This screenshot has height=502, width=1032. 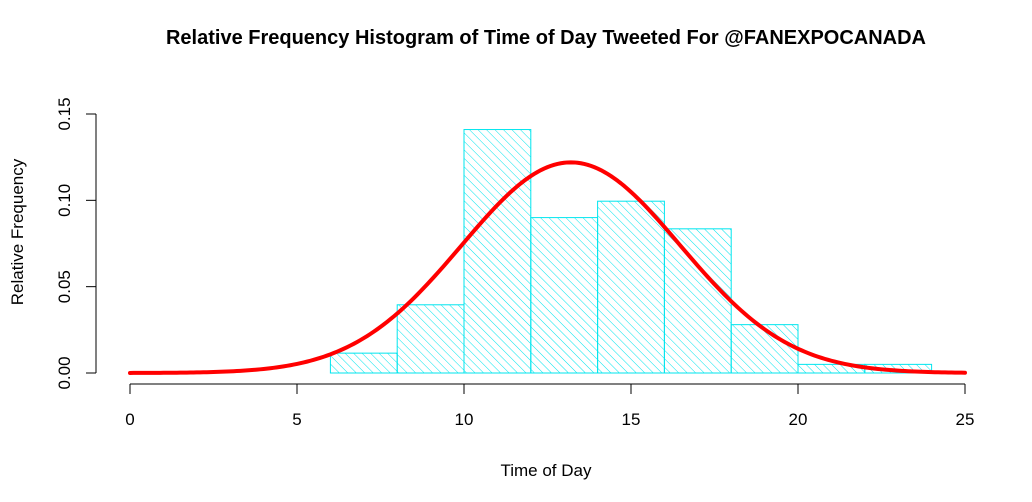 What do you see at coordinates (631, 419) in the screenshot?
I see `x-tick-label: 15` at bounding box center [631, 419].